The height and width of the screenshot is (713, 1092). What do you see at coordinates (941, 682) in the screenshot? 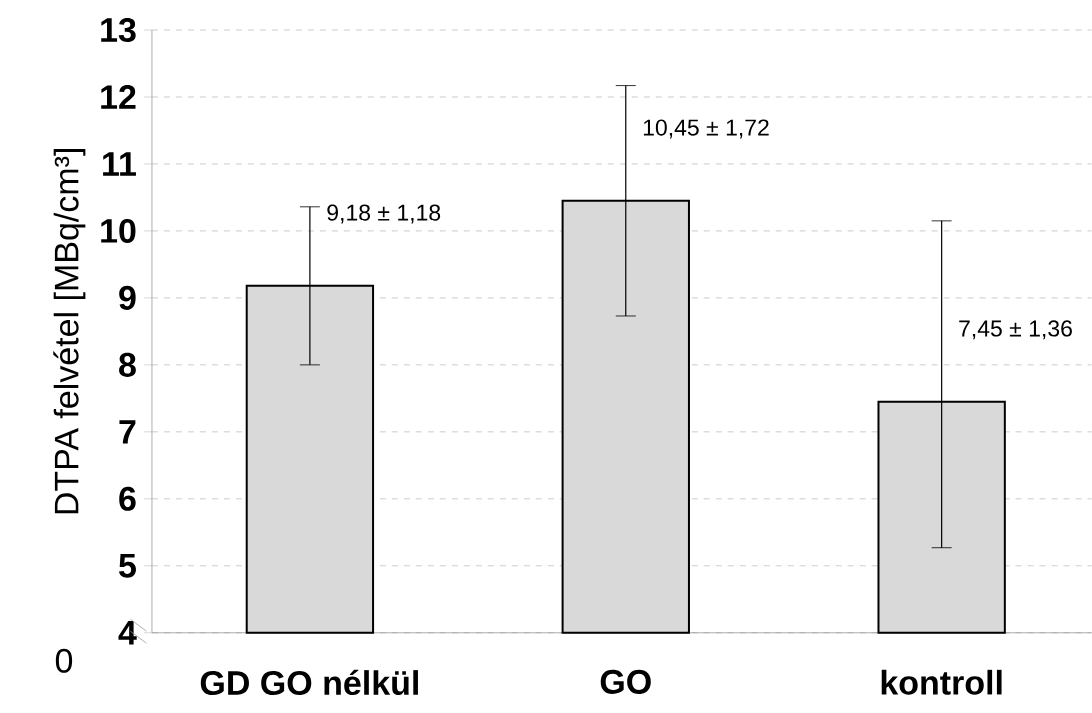
I see `x-tick-label: kontroll` at bounding box center [941, 682].